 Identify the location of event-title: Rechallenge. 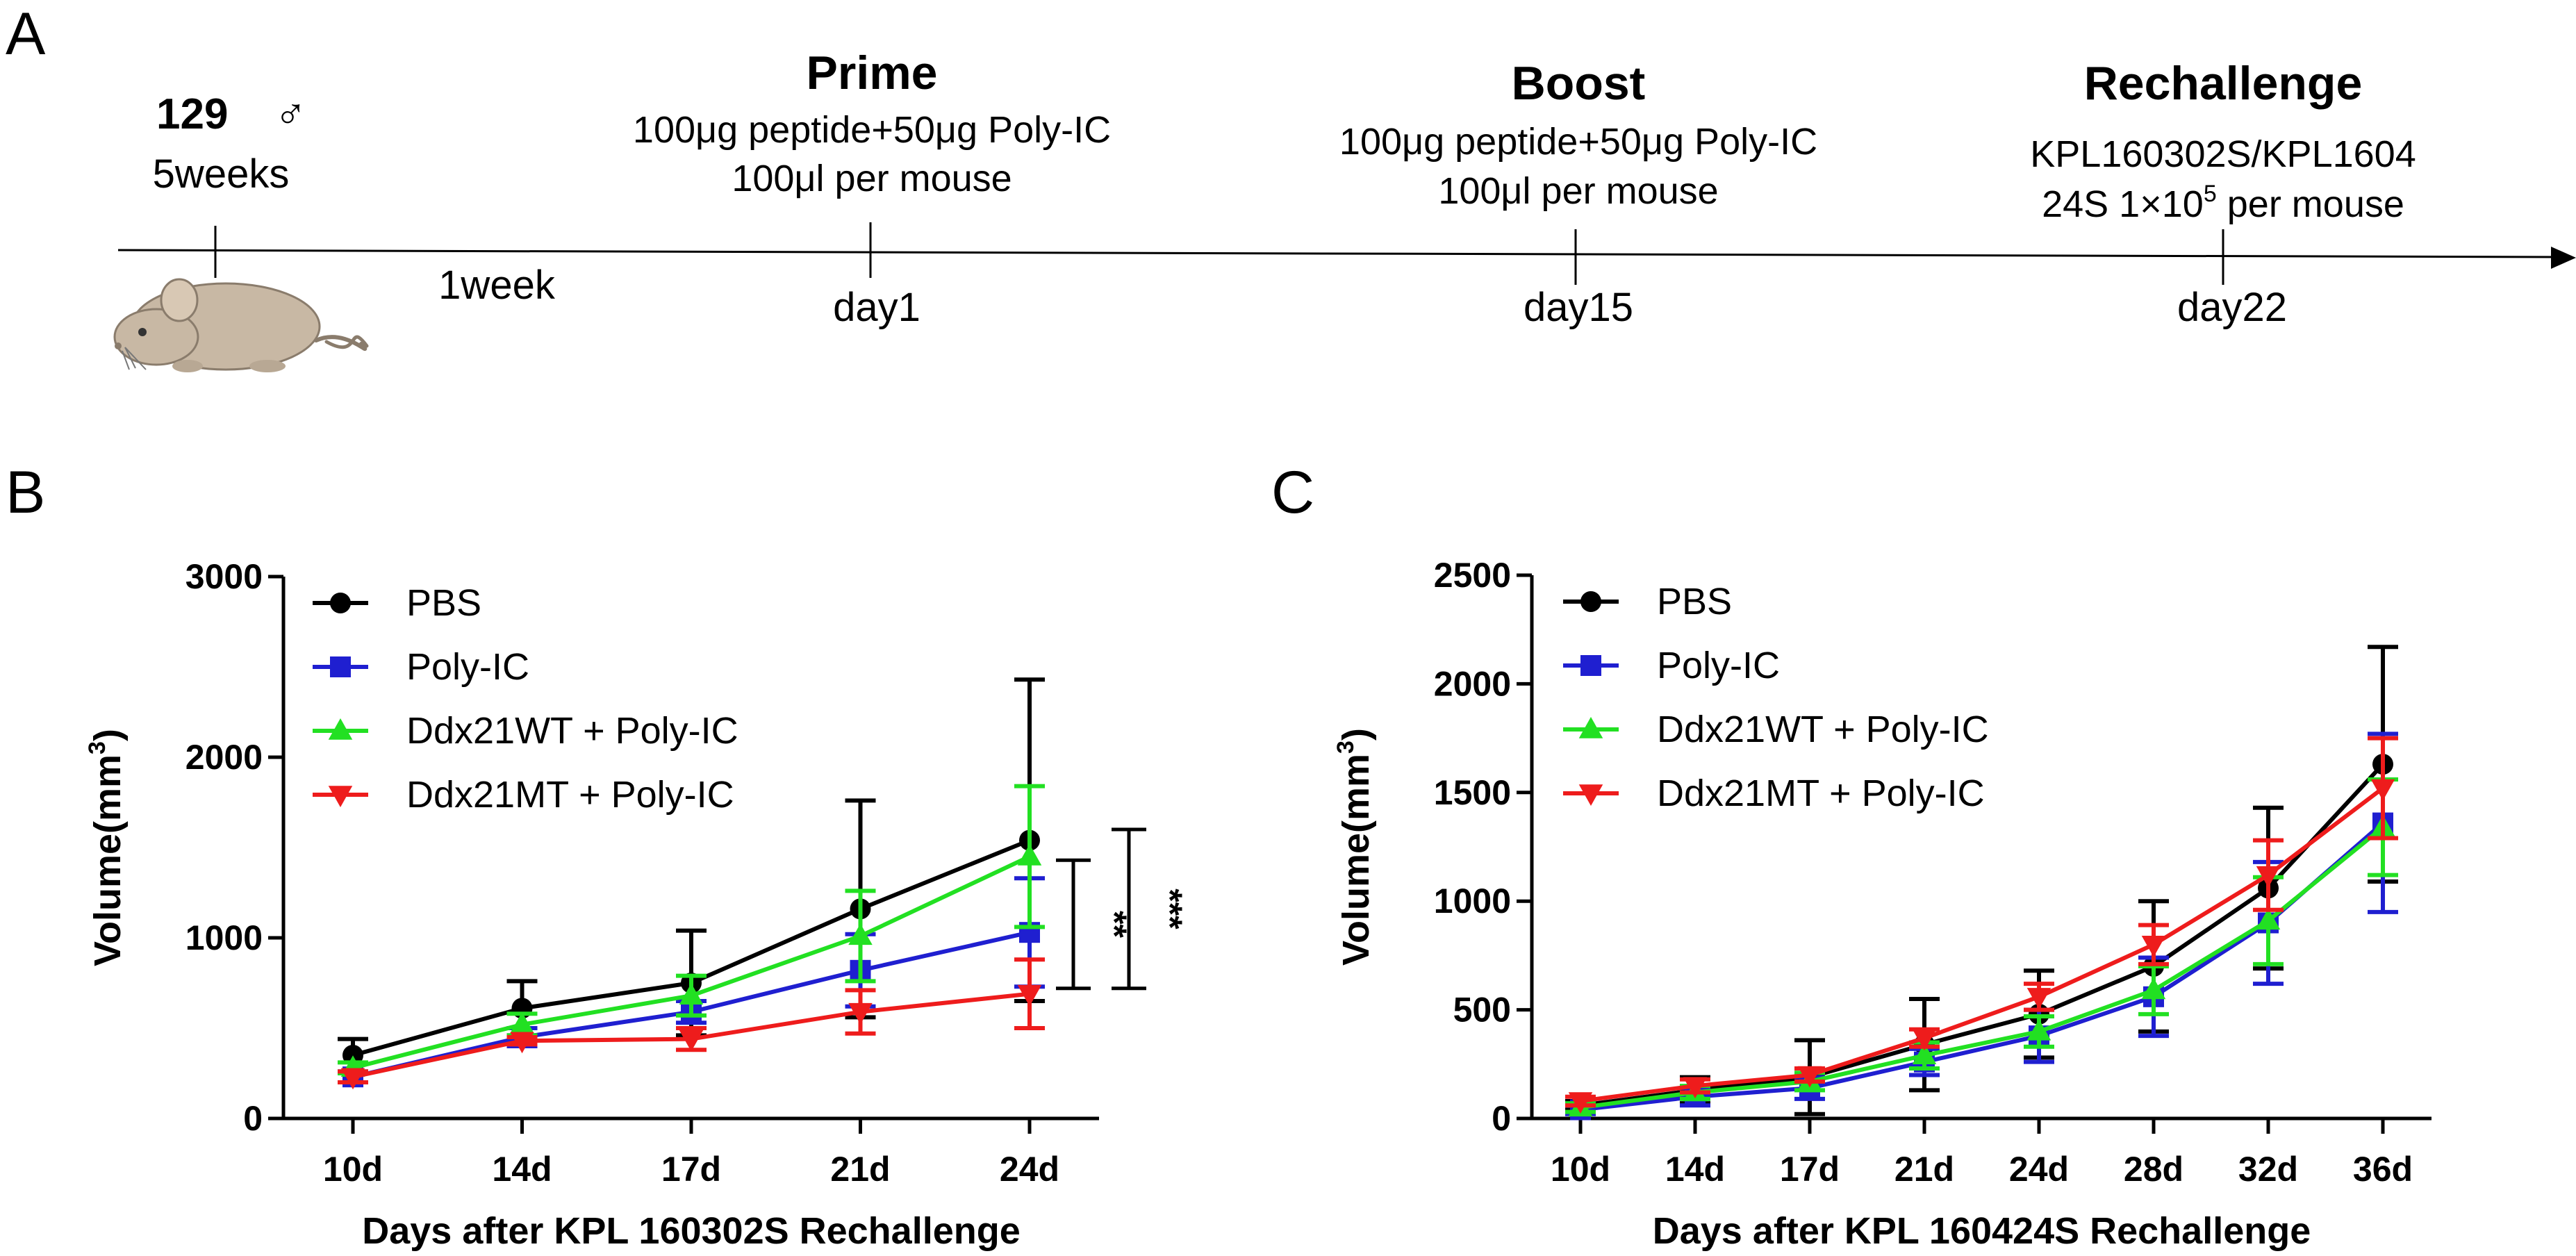
(2223, 83).